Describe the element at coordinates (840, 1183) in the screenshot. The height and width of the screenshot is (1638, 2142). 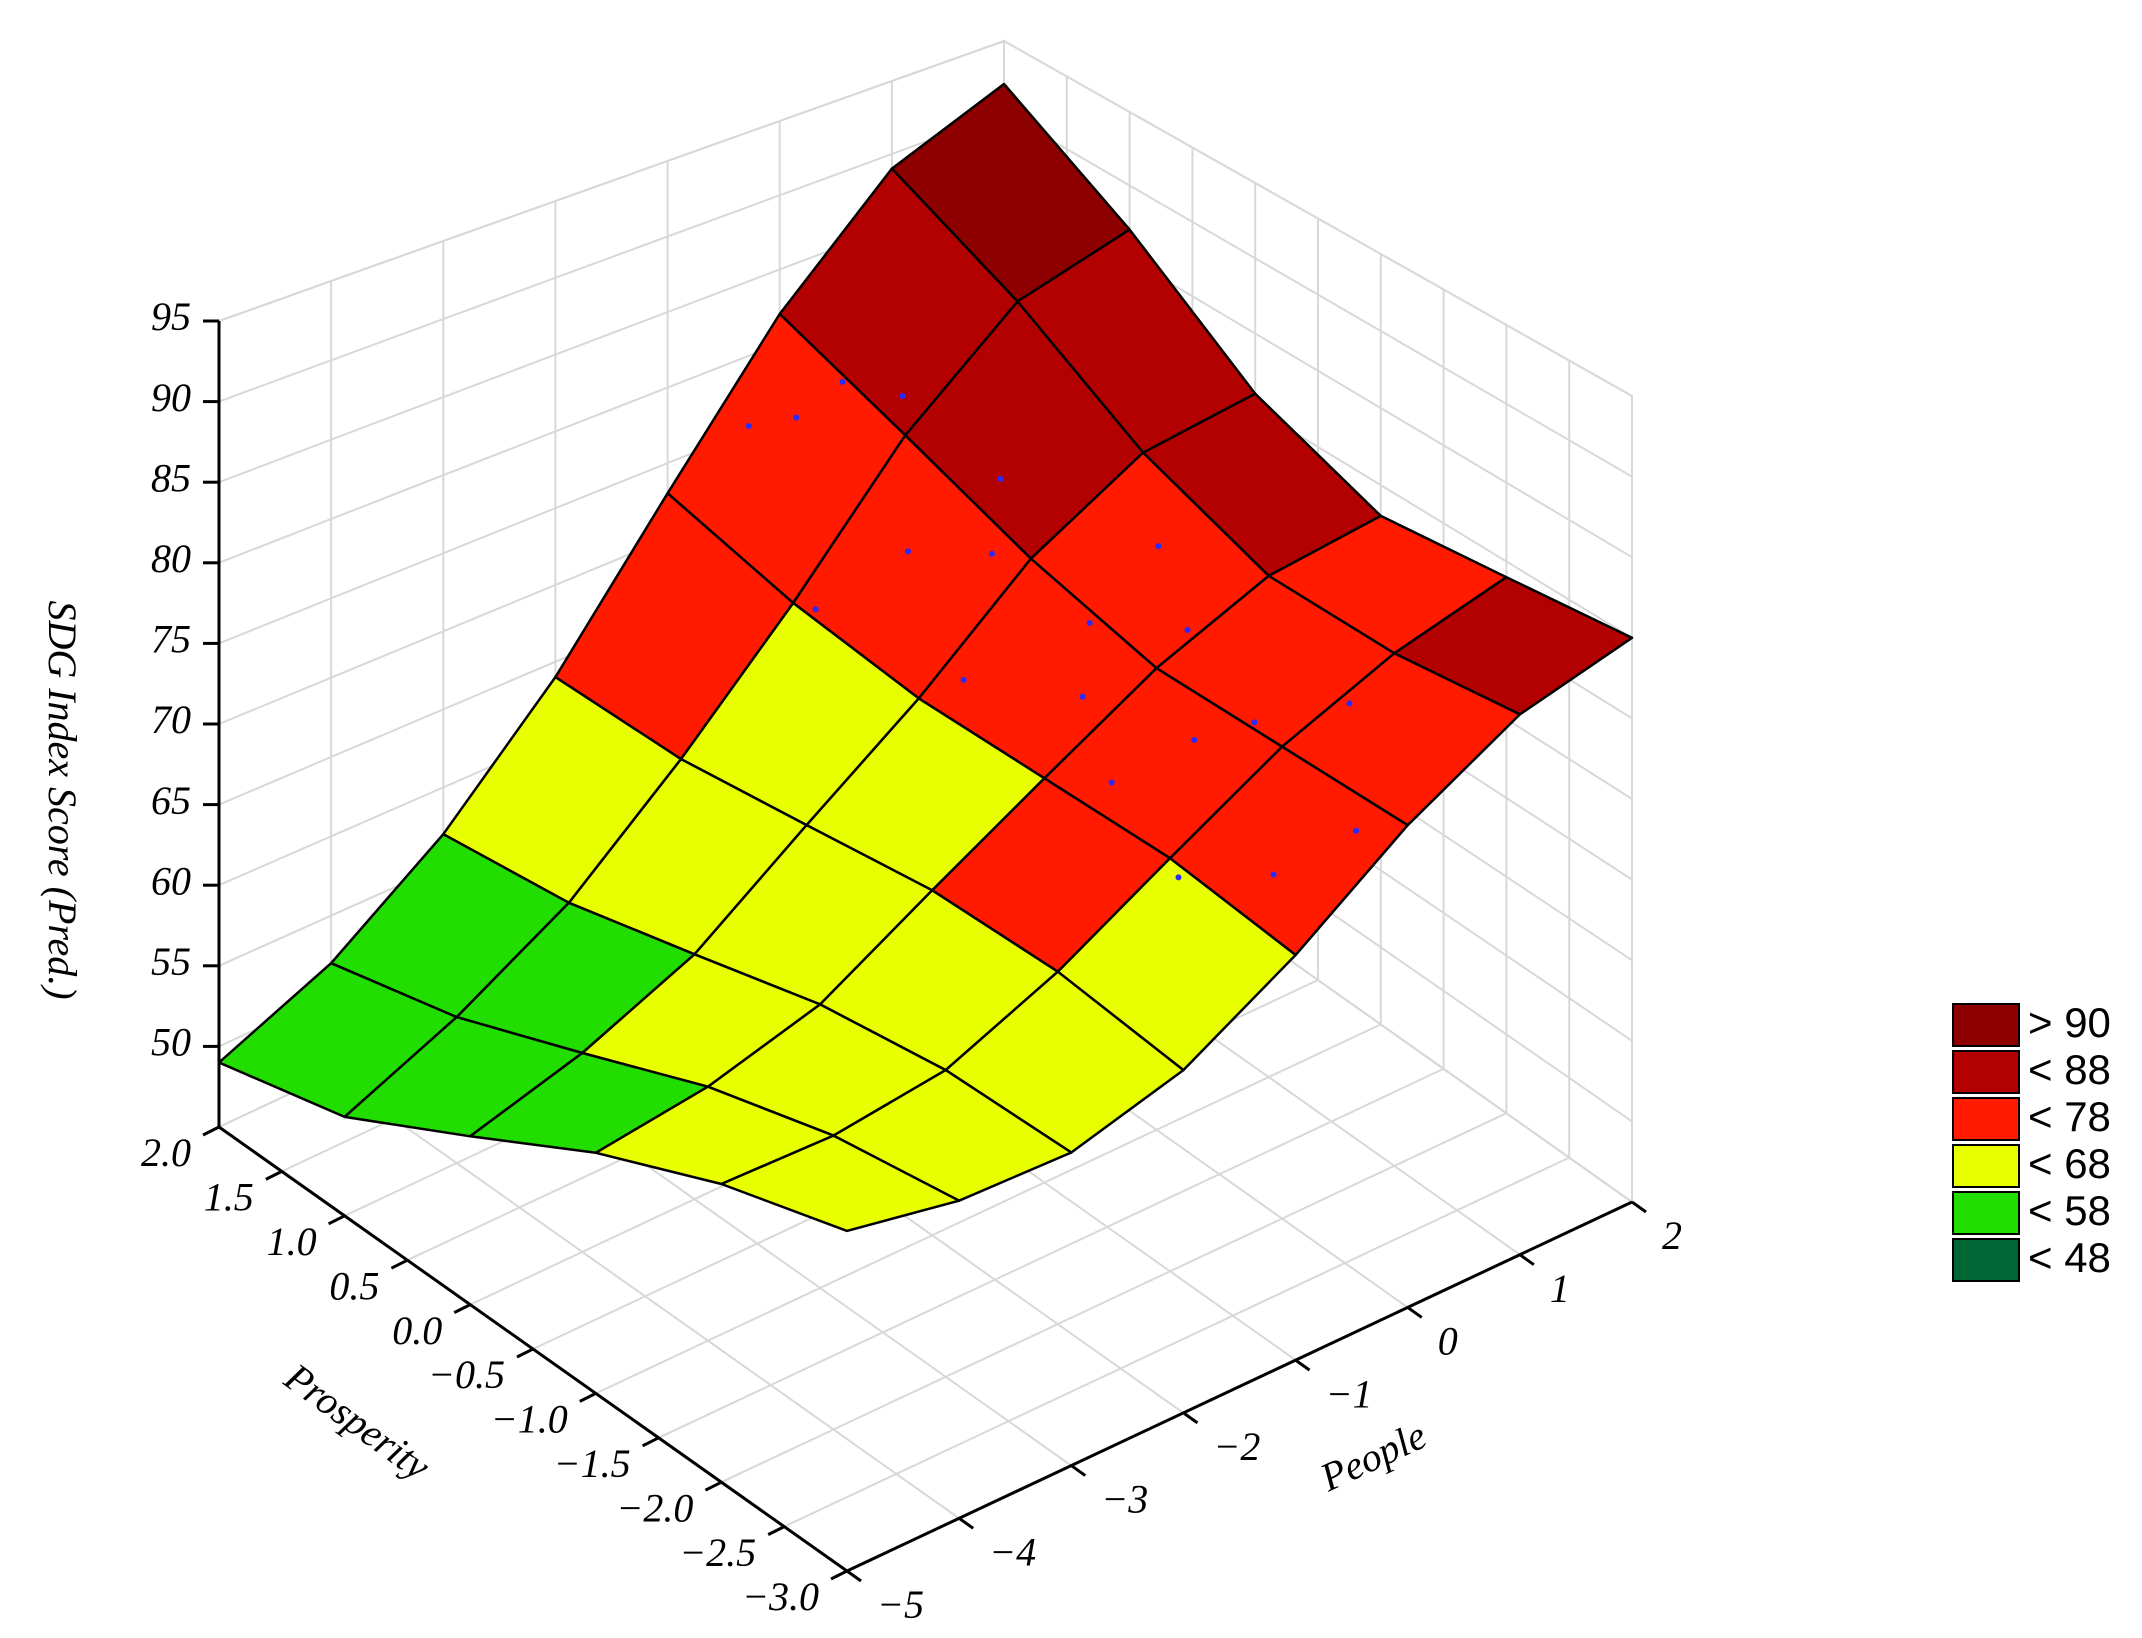
I see `surface-cell` at that location.